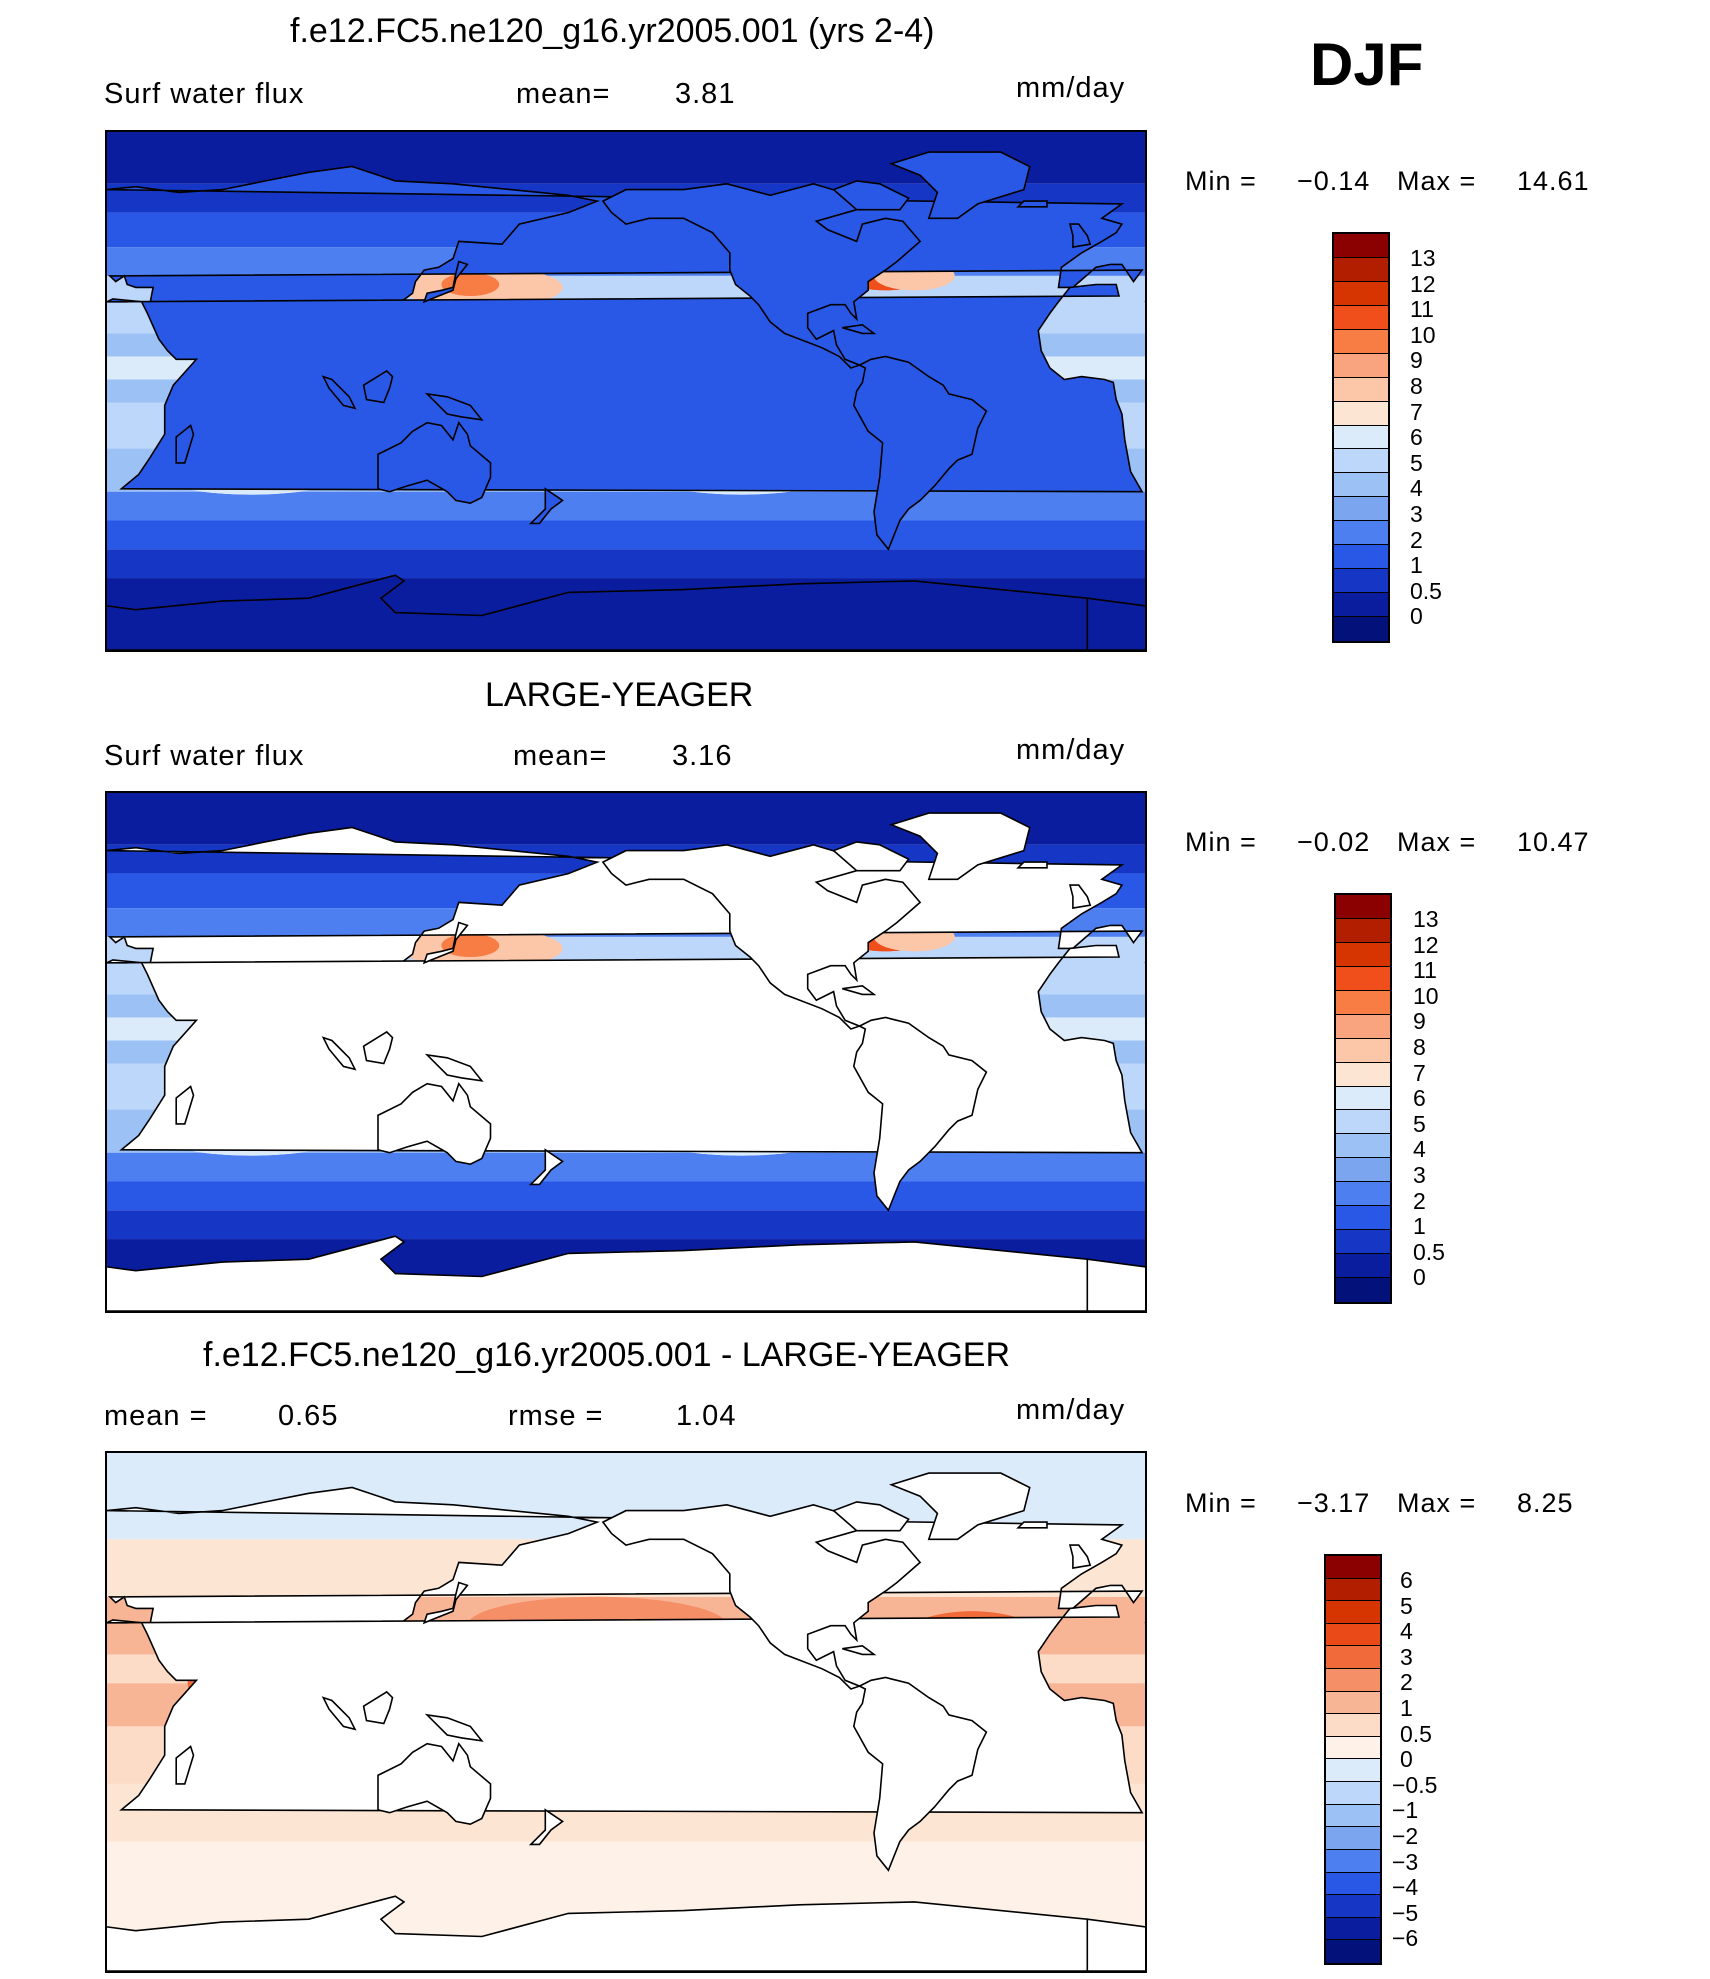 This screenshot has width=1710, height=1979. Describe the element at coordinates (434, 1124) in the screenshot. I see `land-australia` at that location.